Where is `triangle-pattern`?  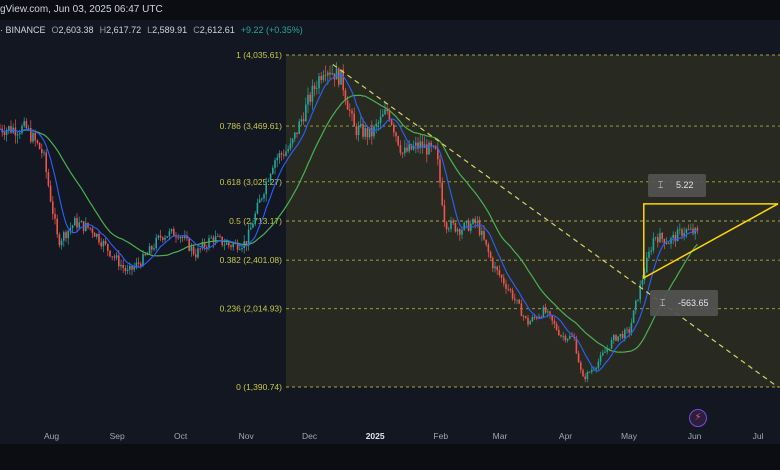
triangle-pattern is located at coordinates (711, 241).